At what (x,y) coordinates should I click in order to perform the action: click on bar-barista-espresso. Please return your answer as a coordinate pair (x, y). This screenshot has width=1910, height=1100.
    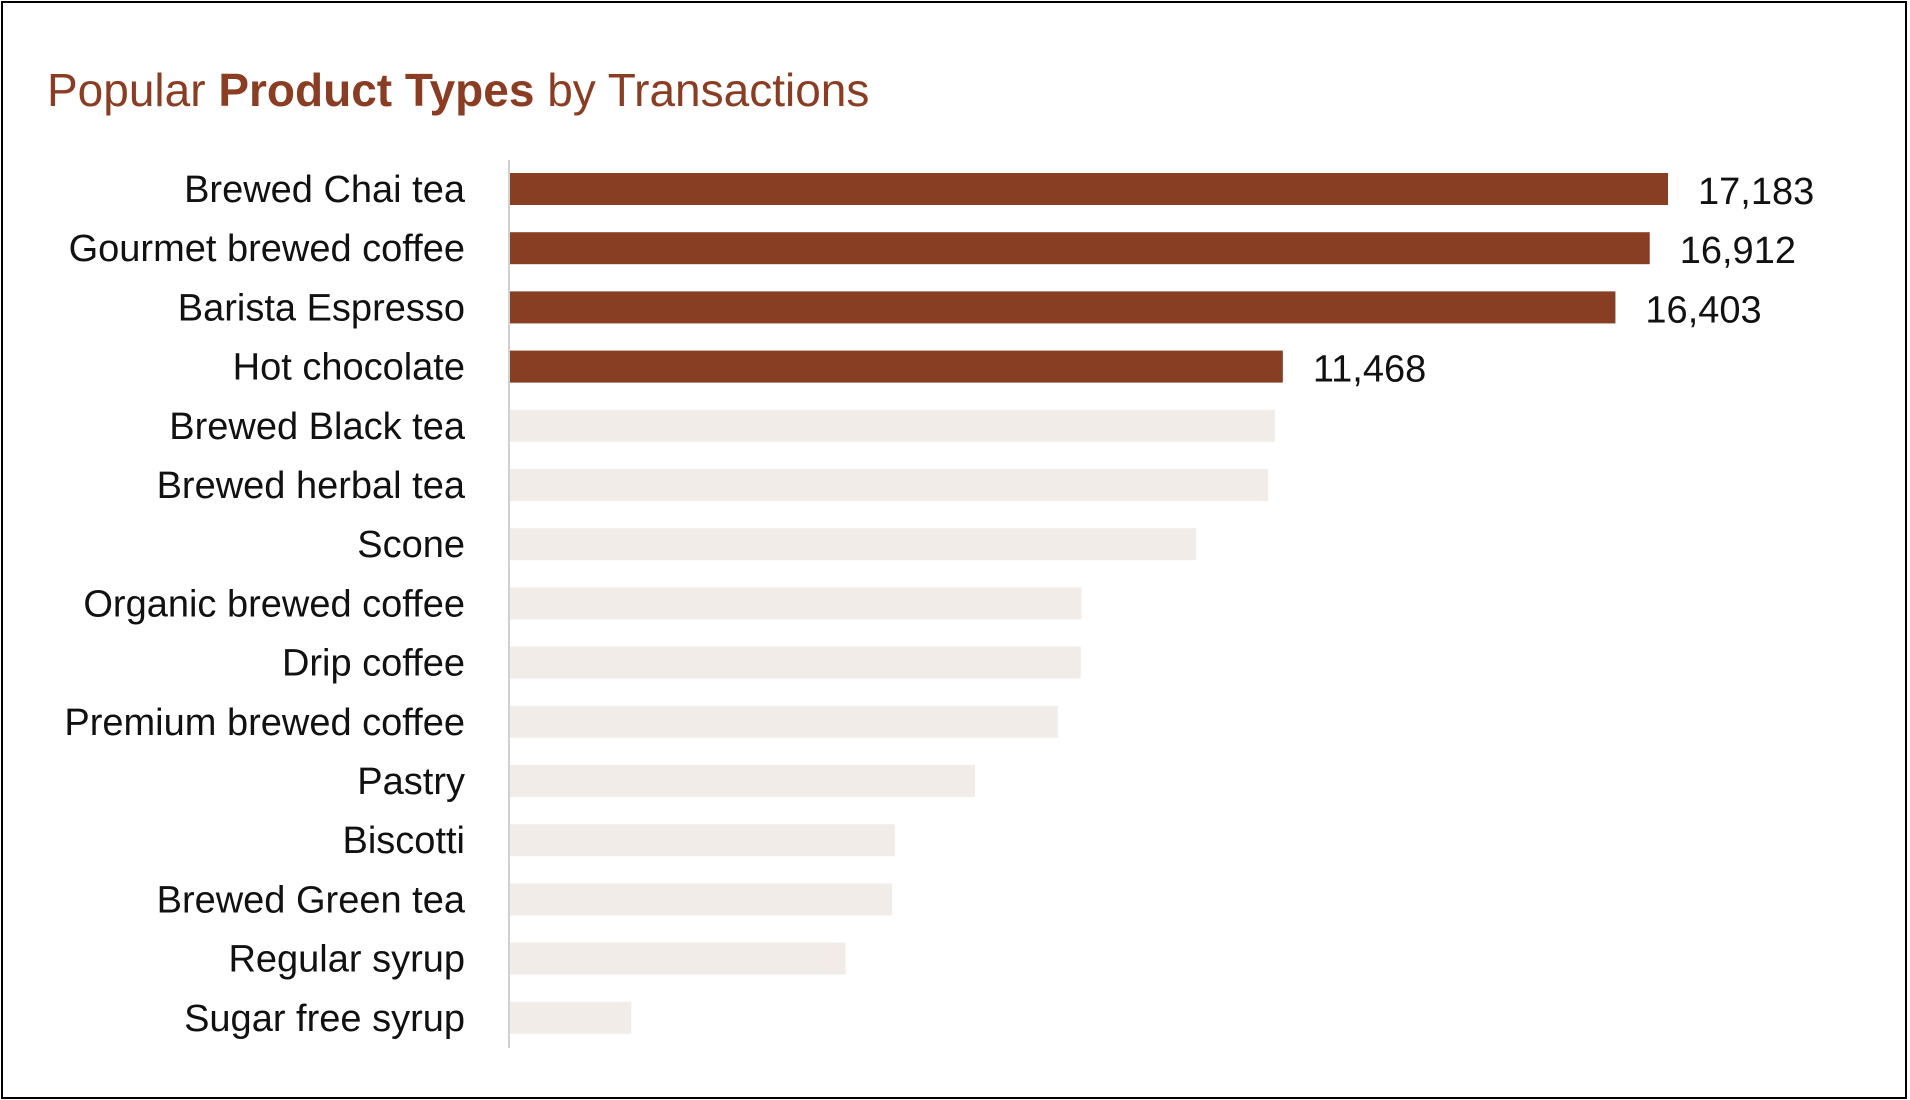
    Looking at the image, I should click on (1063, 307).